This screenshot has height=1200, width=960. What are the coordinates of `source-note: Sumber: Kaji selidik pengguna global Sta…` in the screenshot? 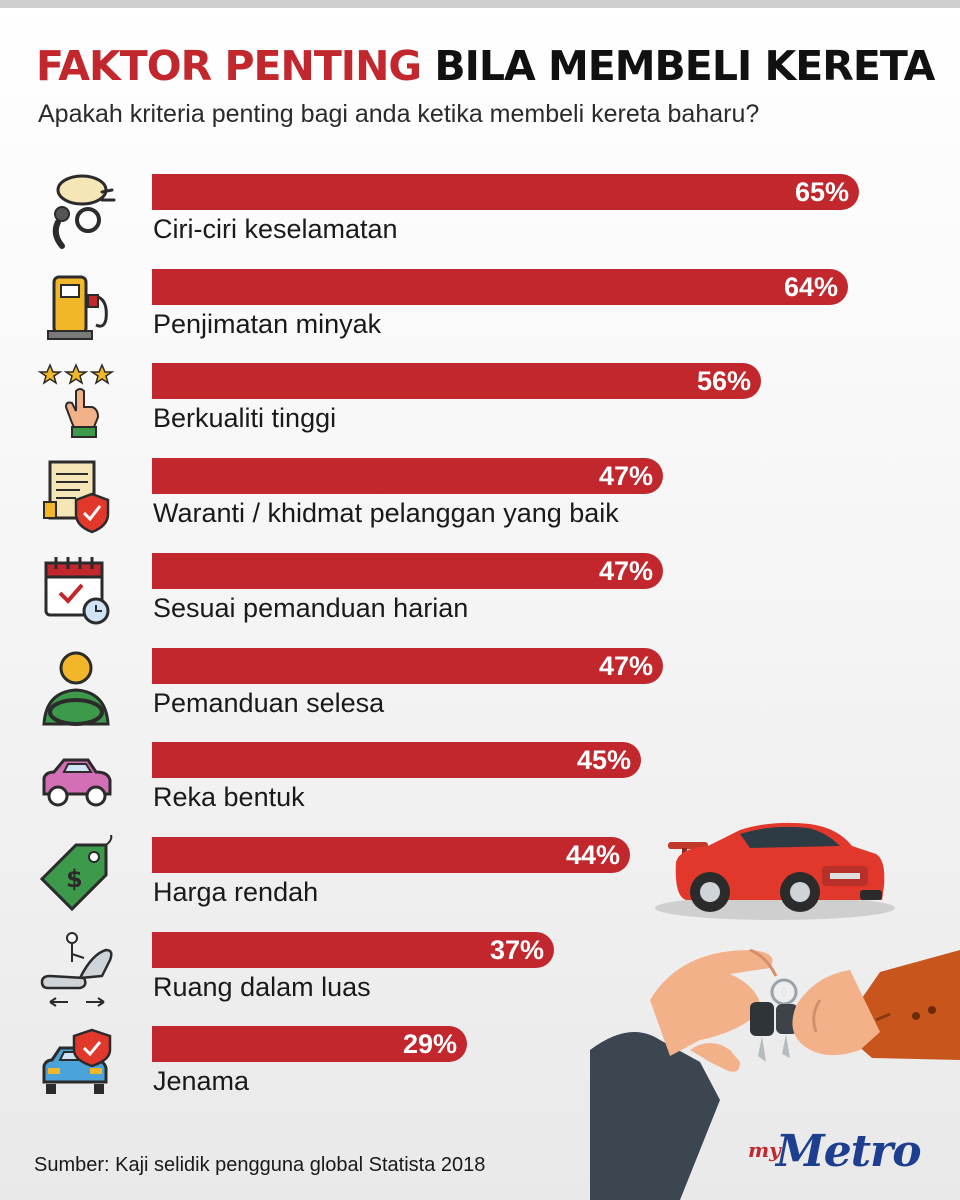 It's located at (260, 1165).